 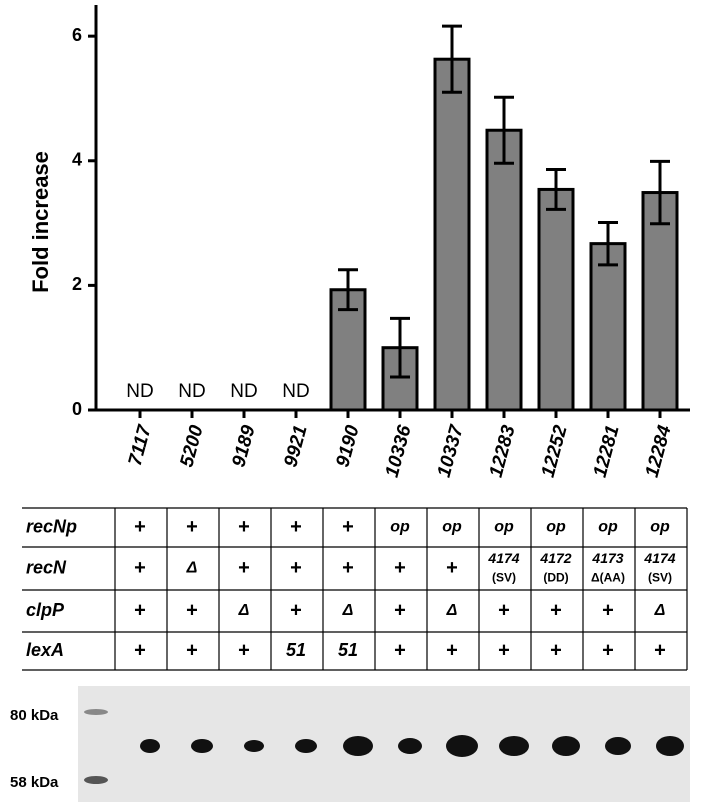 I want to click on row-label: recN, so click(x=46, y=567).